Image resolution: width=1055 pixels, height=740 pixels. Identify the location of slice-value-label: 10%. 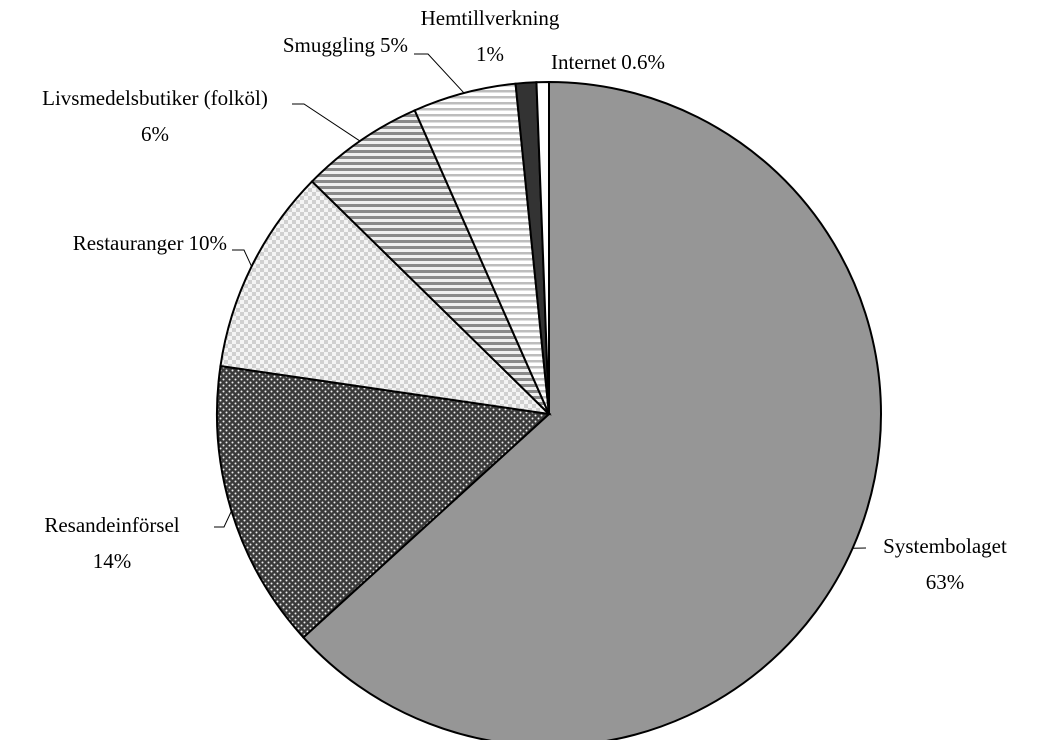
(208, 243).